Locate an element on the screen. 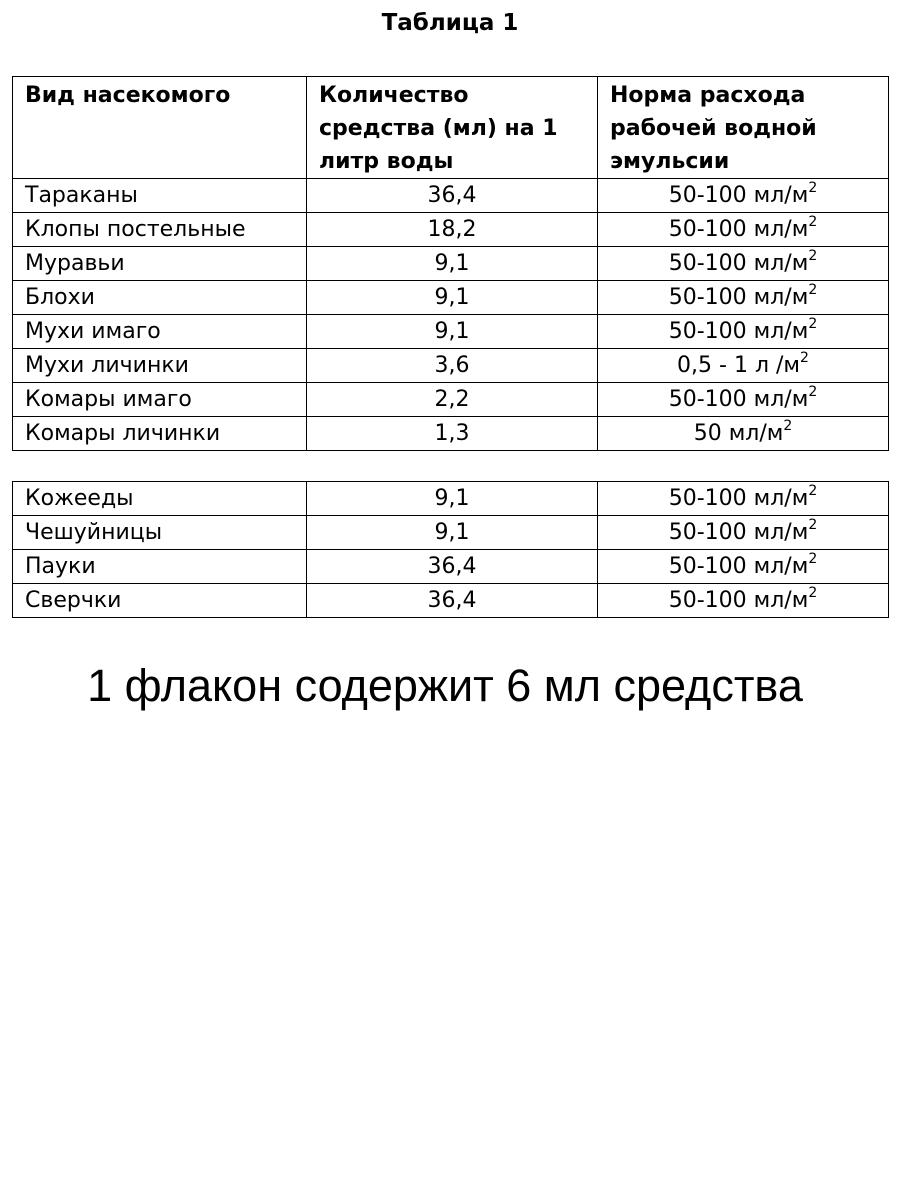 This screenshot has width=900, height=1200. table-row: Муравьи 9,1 50-100 мл/м2 is located at coordinates (450, 263).